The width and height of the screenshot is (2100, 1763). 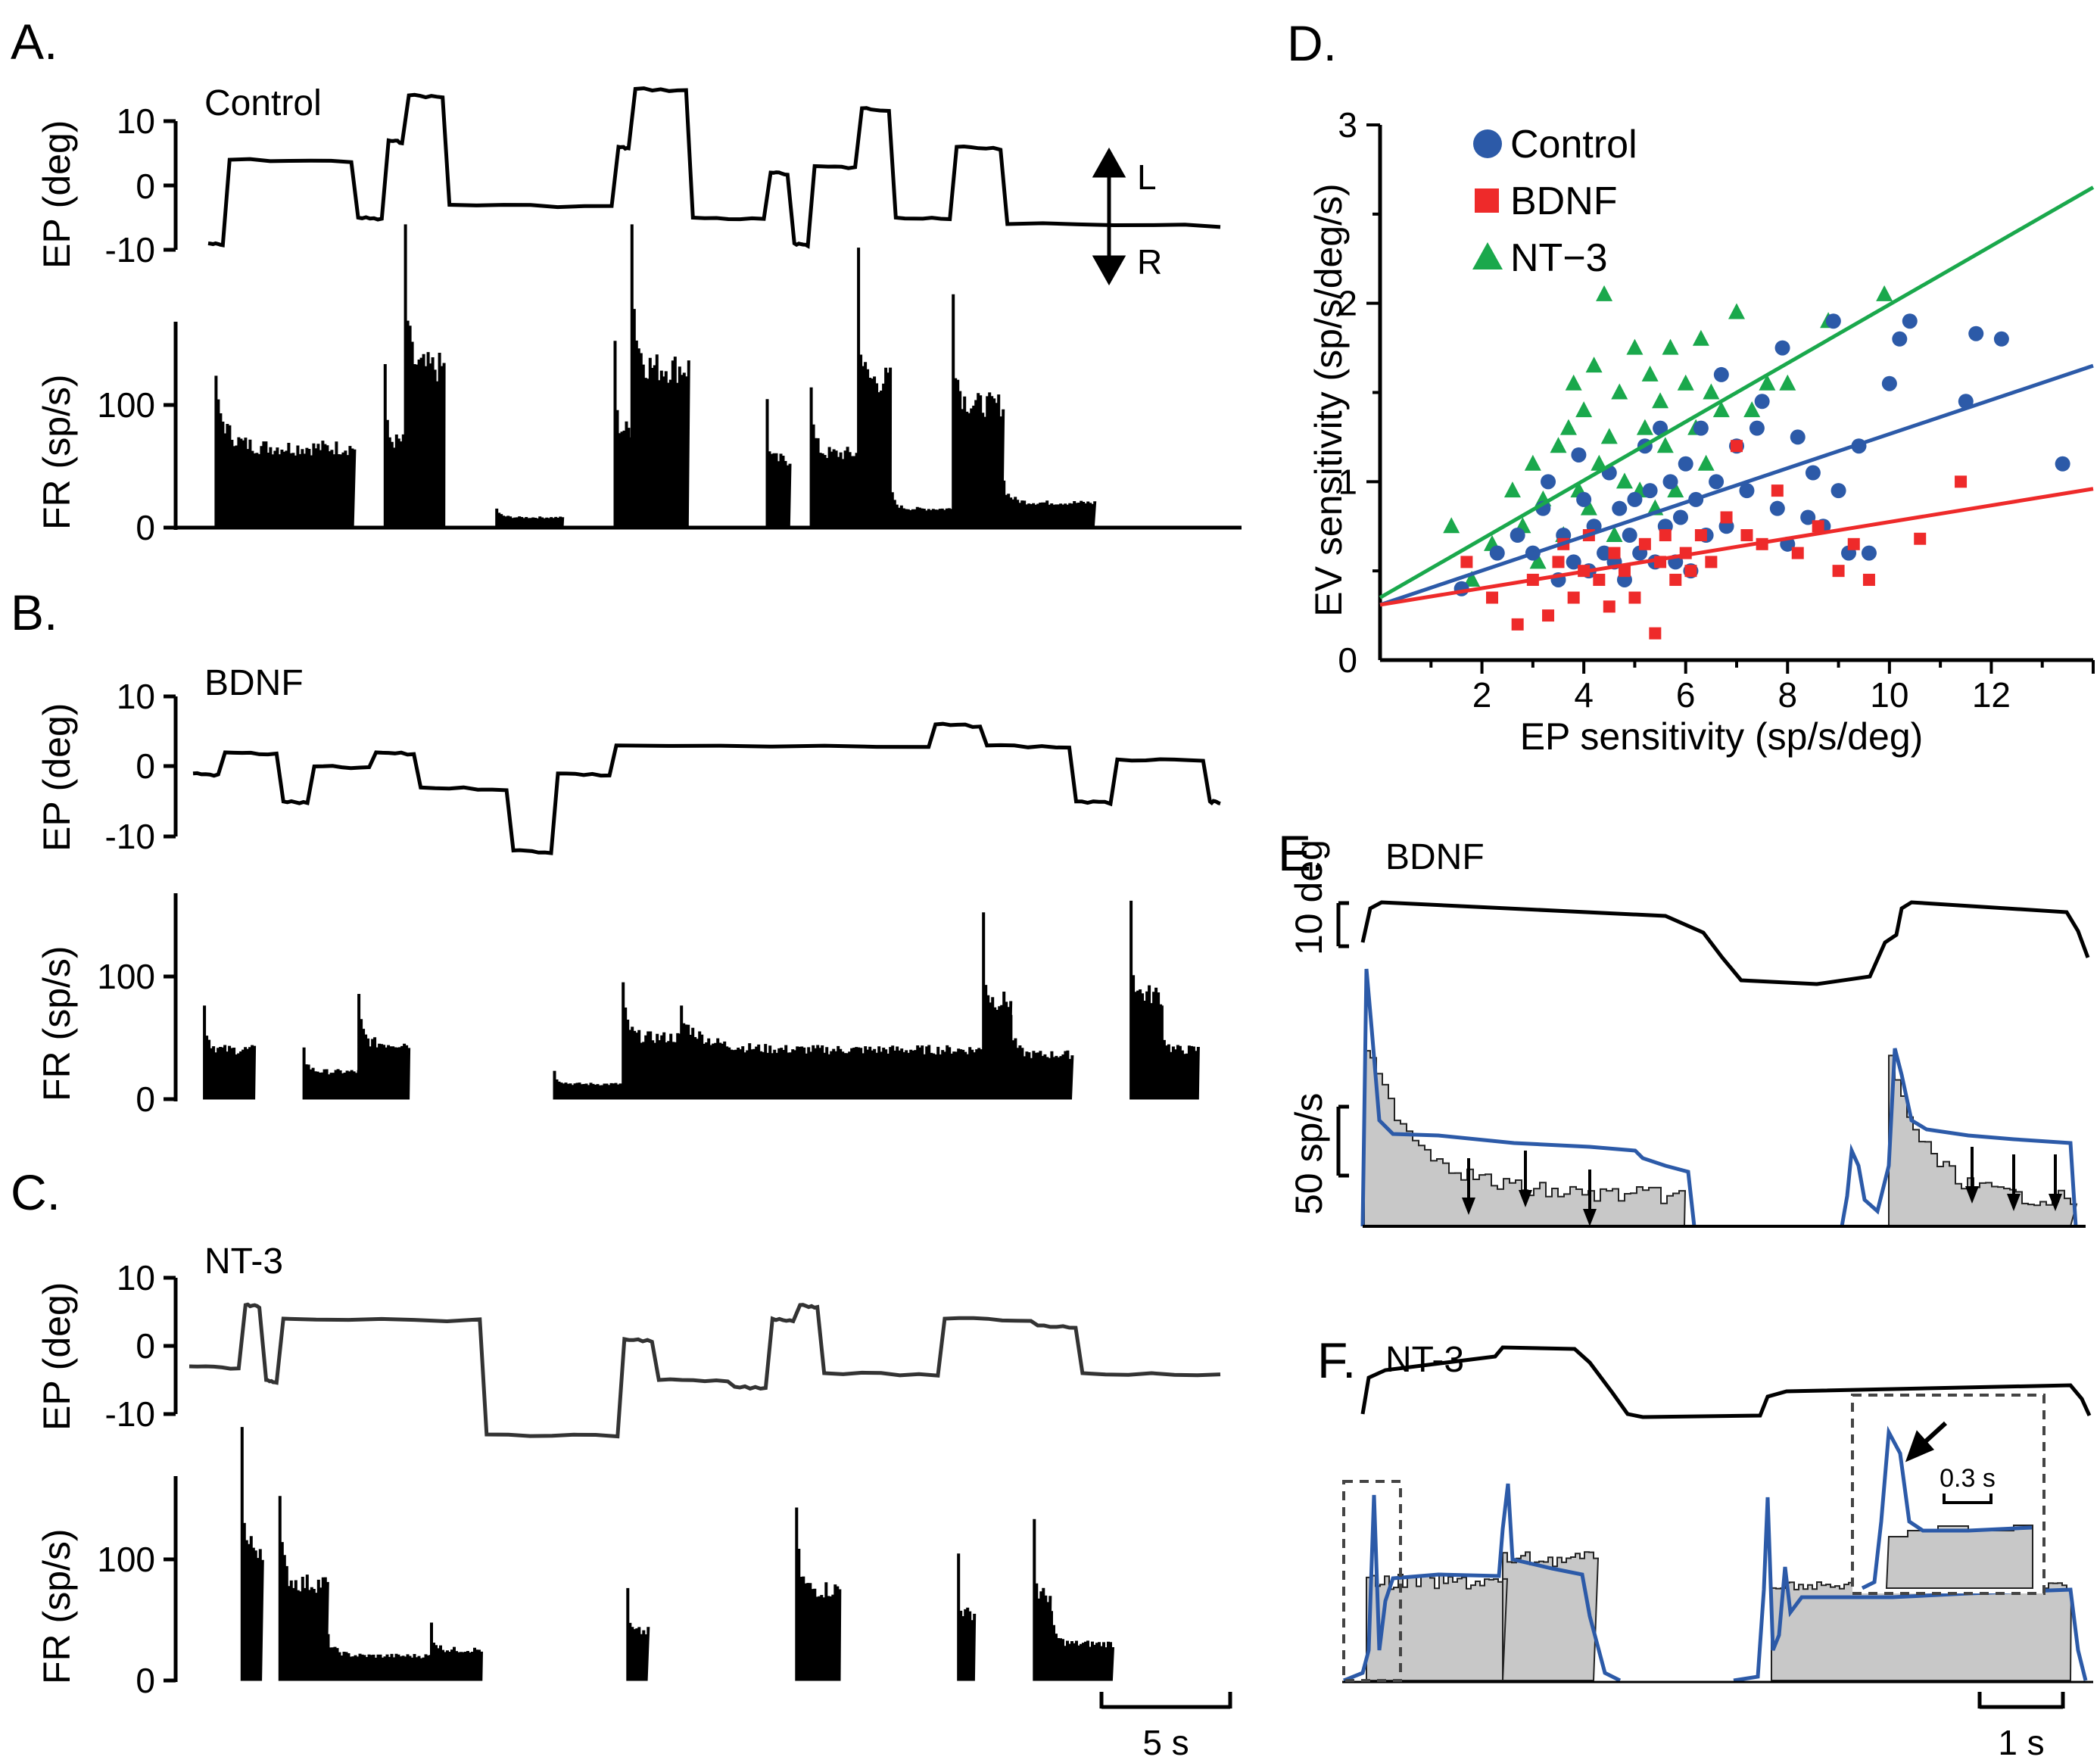 What do you see at coordinates (57, 1606) in the screenshot?
I see `panel-c-fr-label: FR (sp/s)` at bounding box center [57, 1606].